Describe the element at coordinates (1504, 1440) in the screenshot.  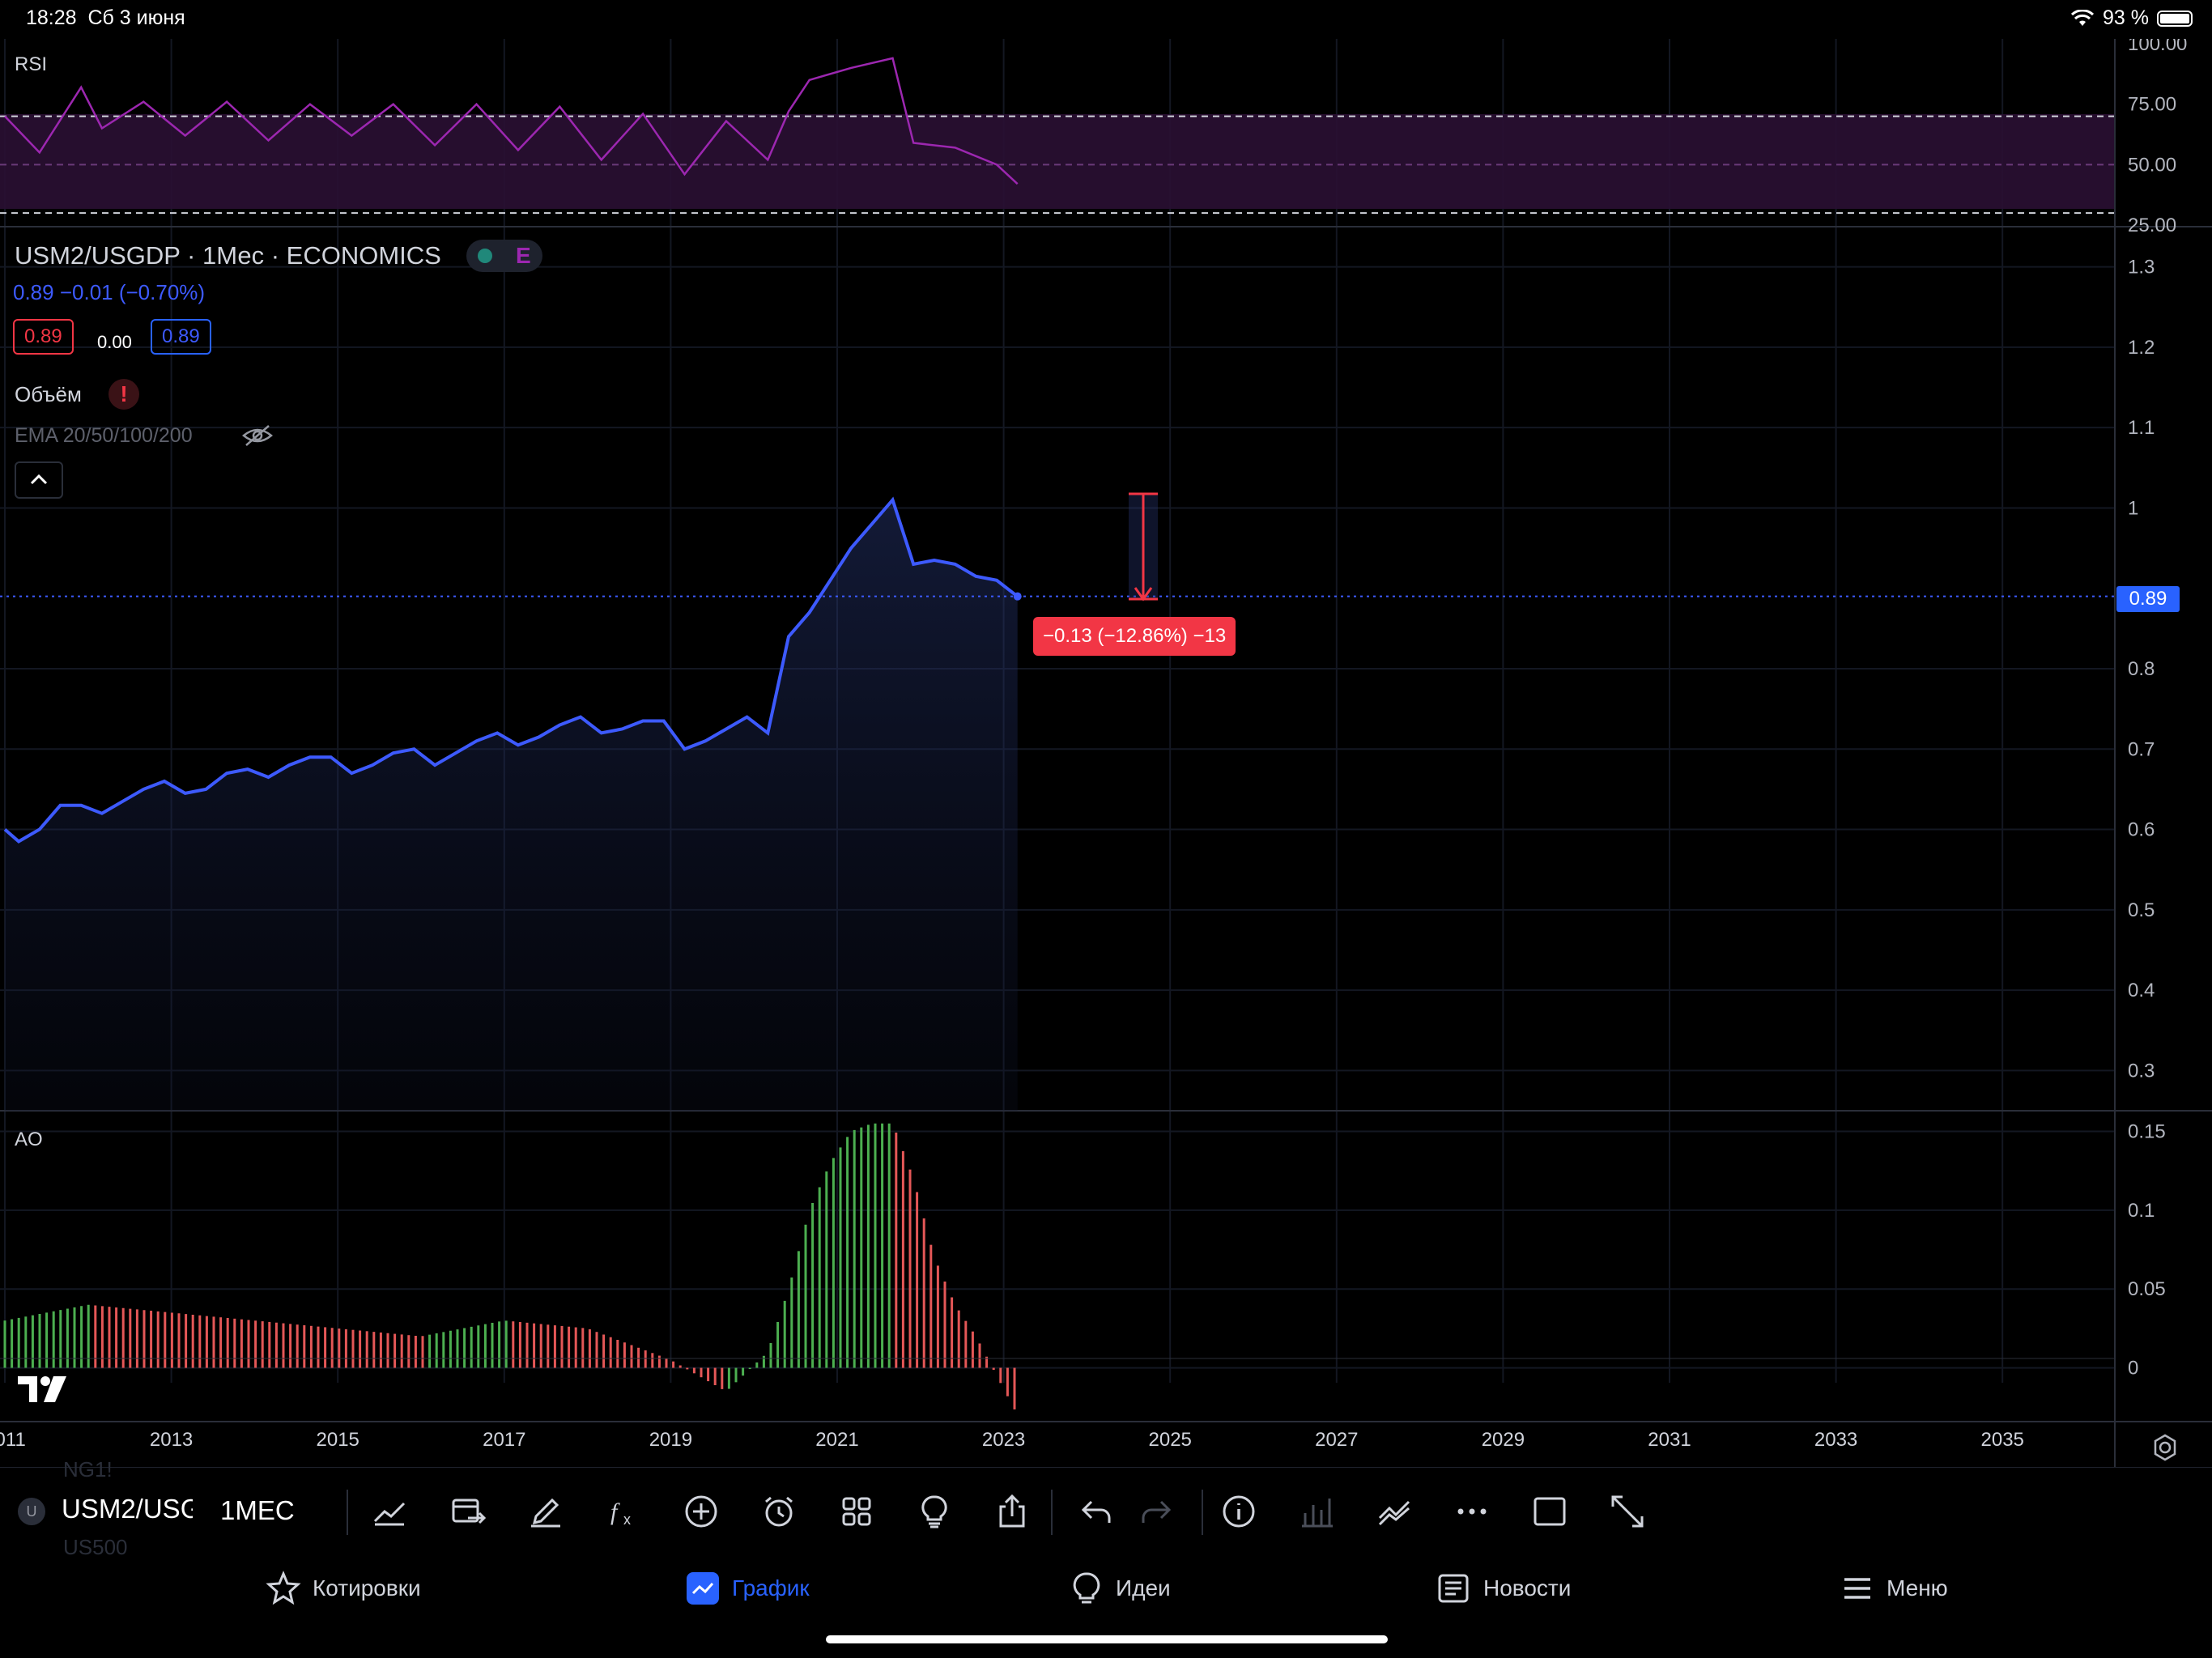
I see `time-axis-tick: 2029` at that location.